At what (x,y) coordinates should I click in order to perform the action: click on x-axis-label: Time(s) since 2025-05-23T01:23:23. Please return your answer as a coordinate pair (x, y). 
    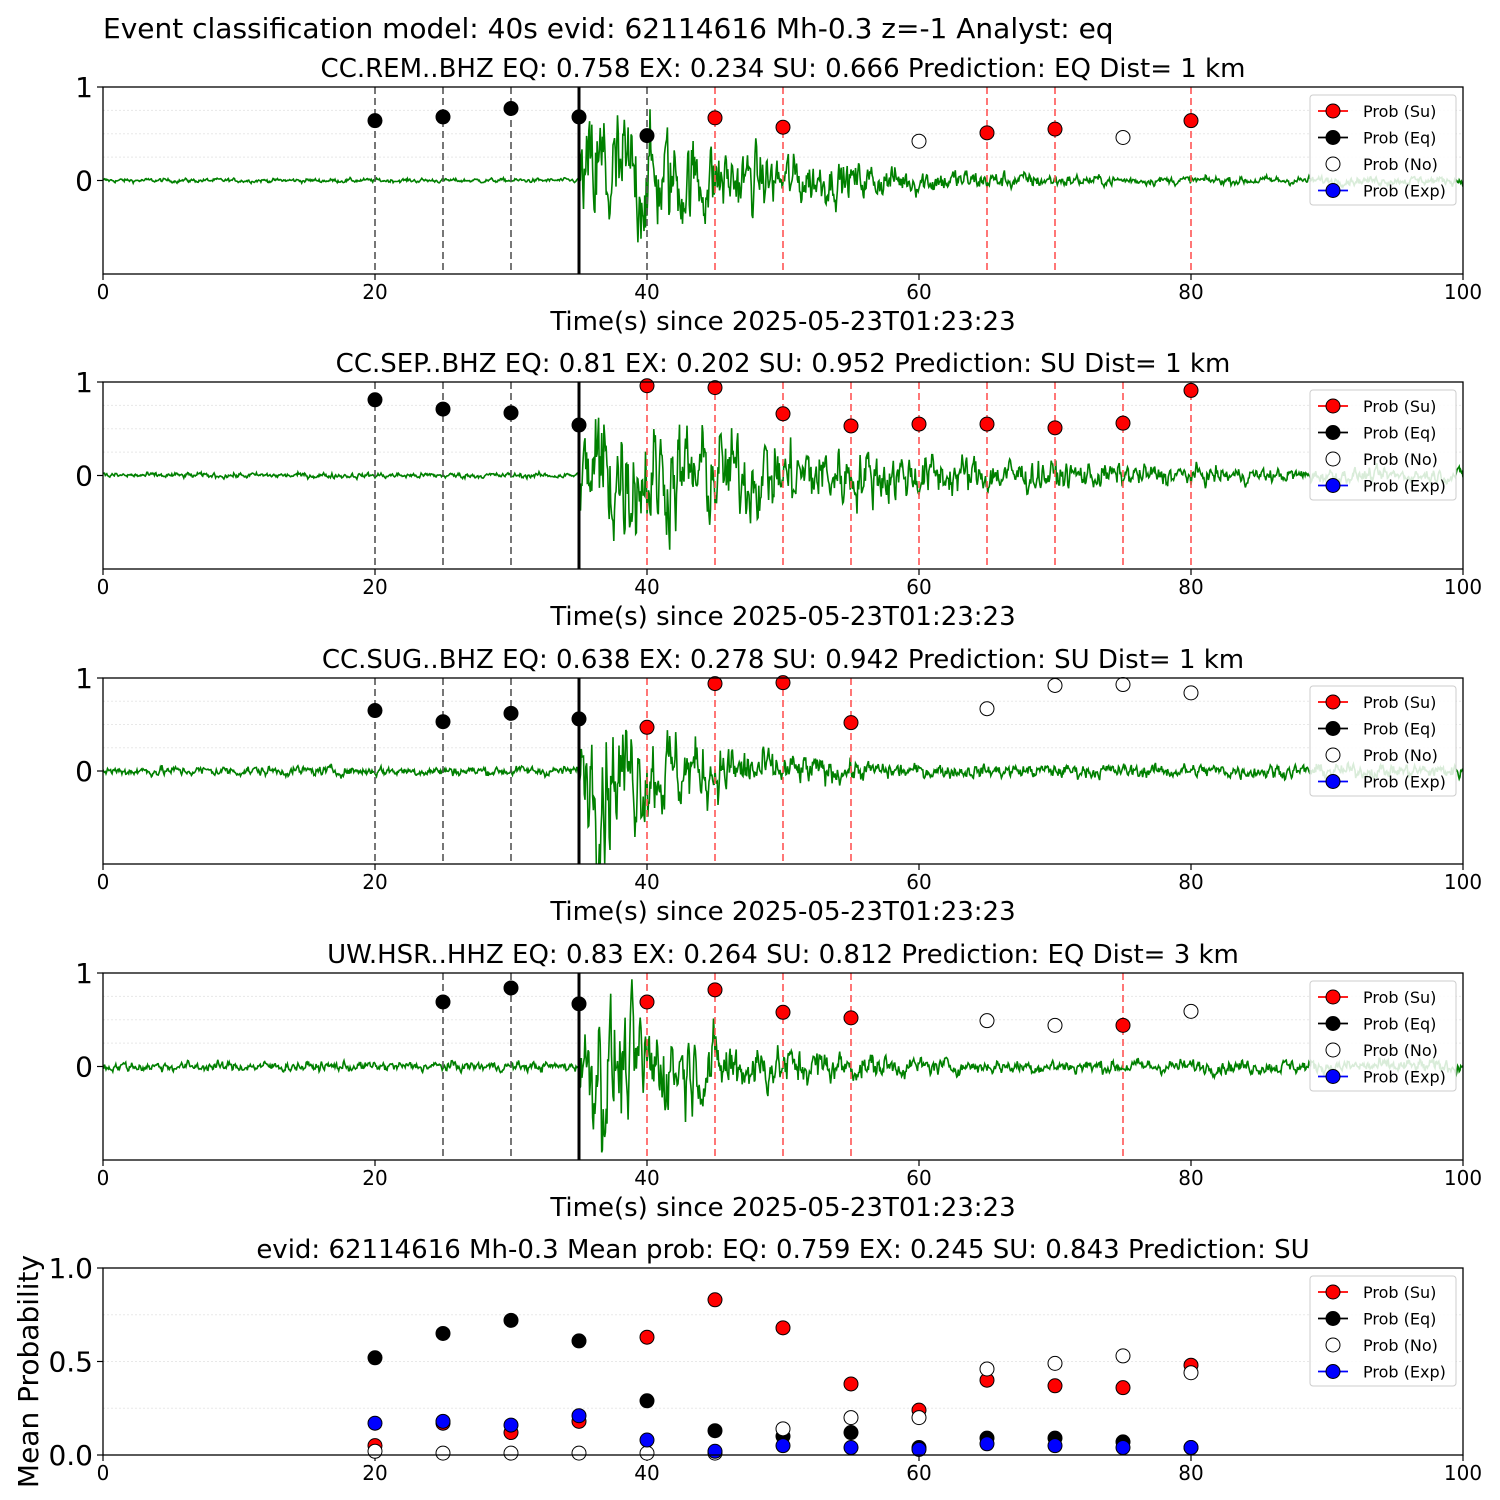
    Looking at the image, I should click on (782, 617).